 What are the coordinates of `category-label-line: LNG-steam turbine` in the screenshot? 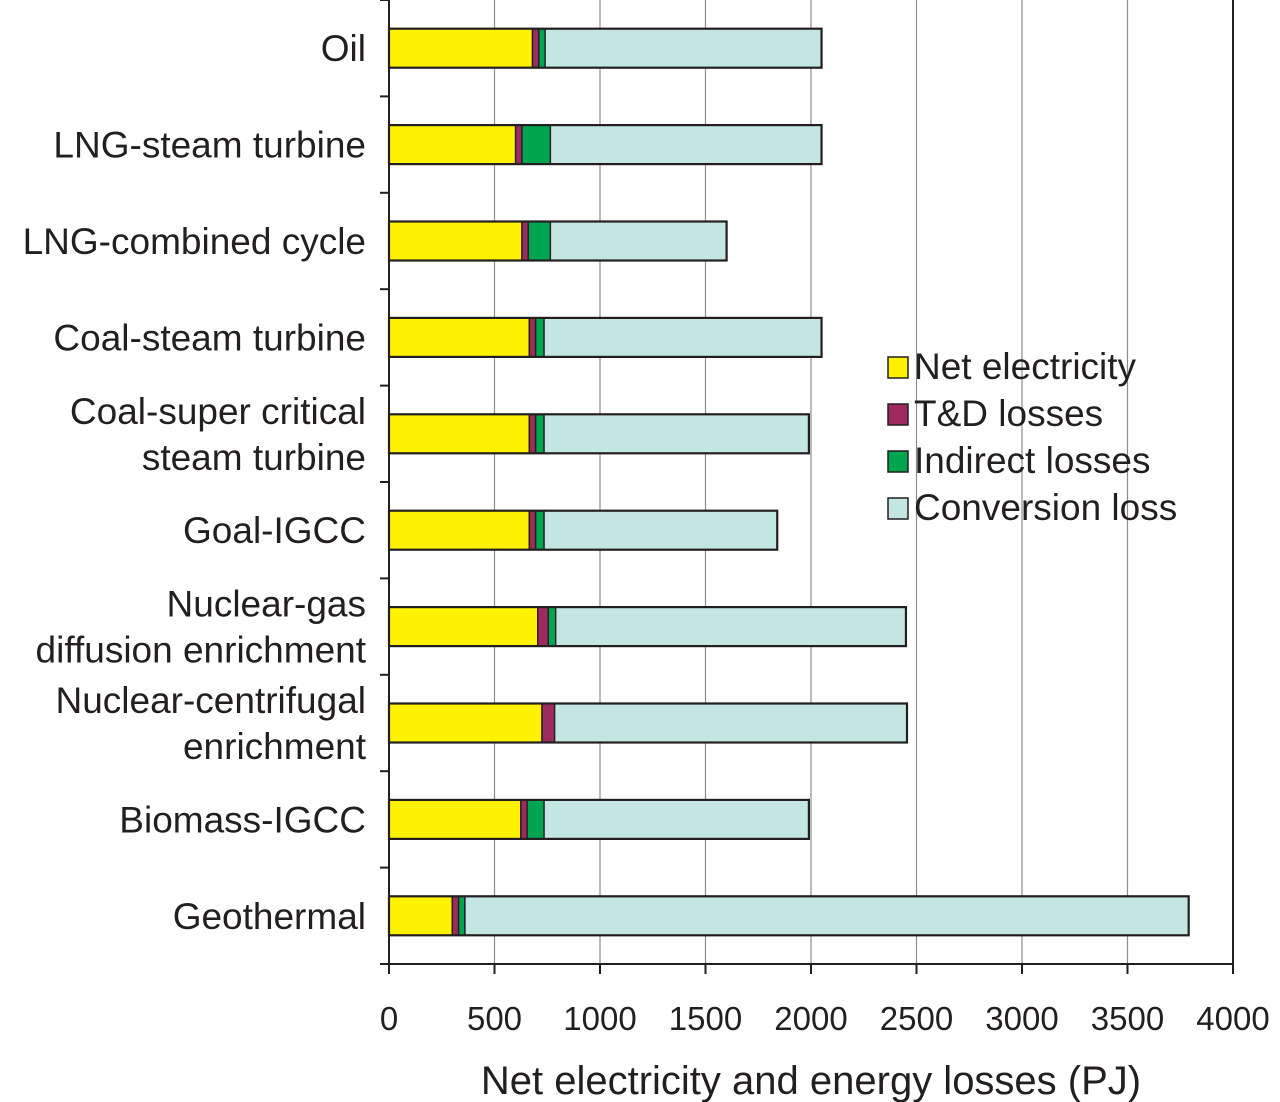 It's located at (209, 145).